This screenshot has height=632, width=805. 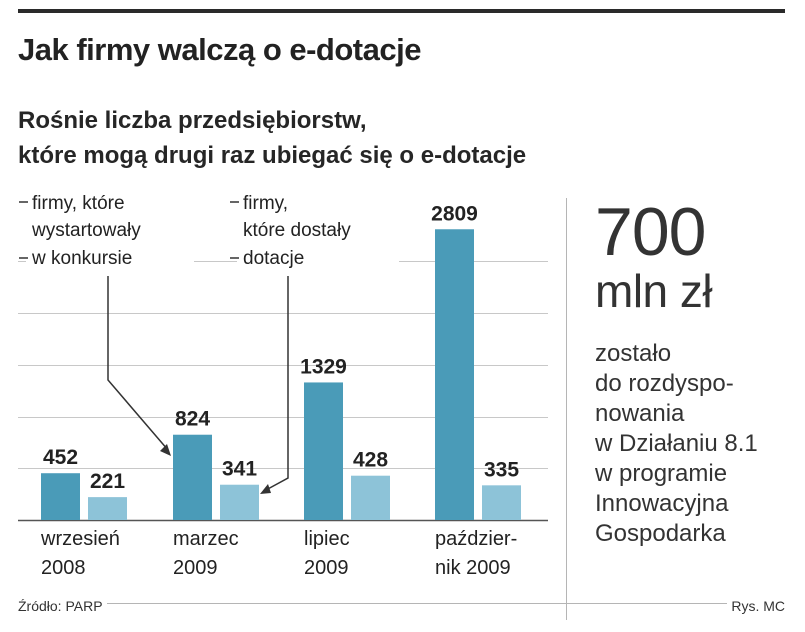 I want to click on chart-title: Jak firmy walczą o e-dotacje, so click(x=219, y=49).